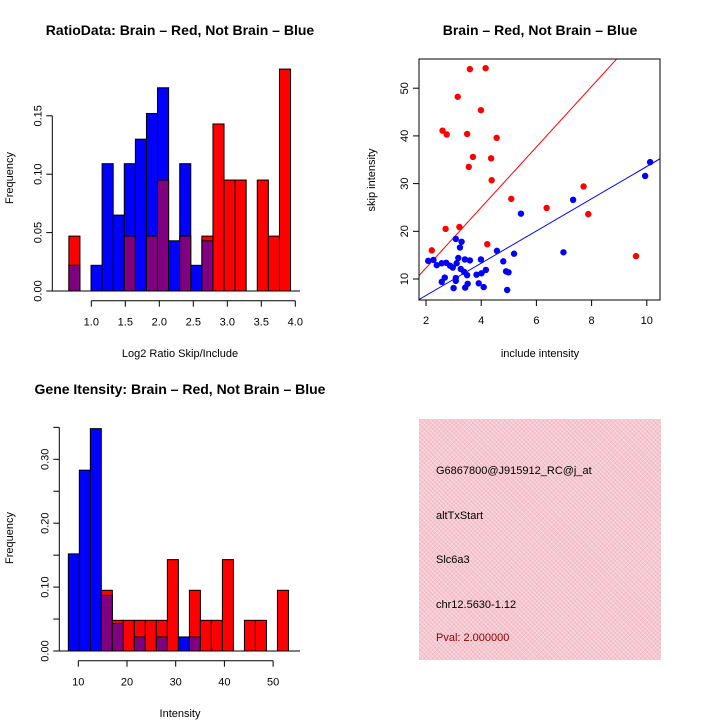 This screenshot has height=720, width=720. What do you see at coordinates (426, 321) in the screenshot?
I see `scatter-x-tick-label: 2` at bounding box center [426, 321].